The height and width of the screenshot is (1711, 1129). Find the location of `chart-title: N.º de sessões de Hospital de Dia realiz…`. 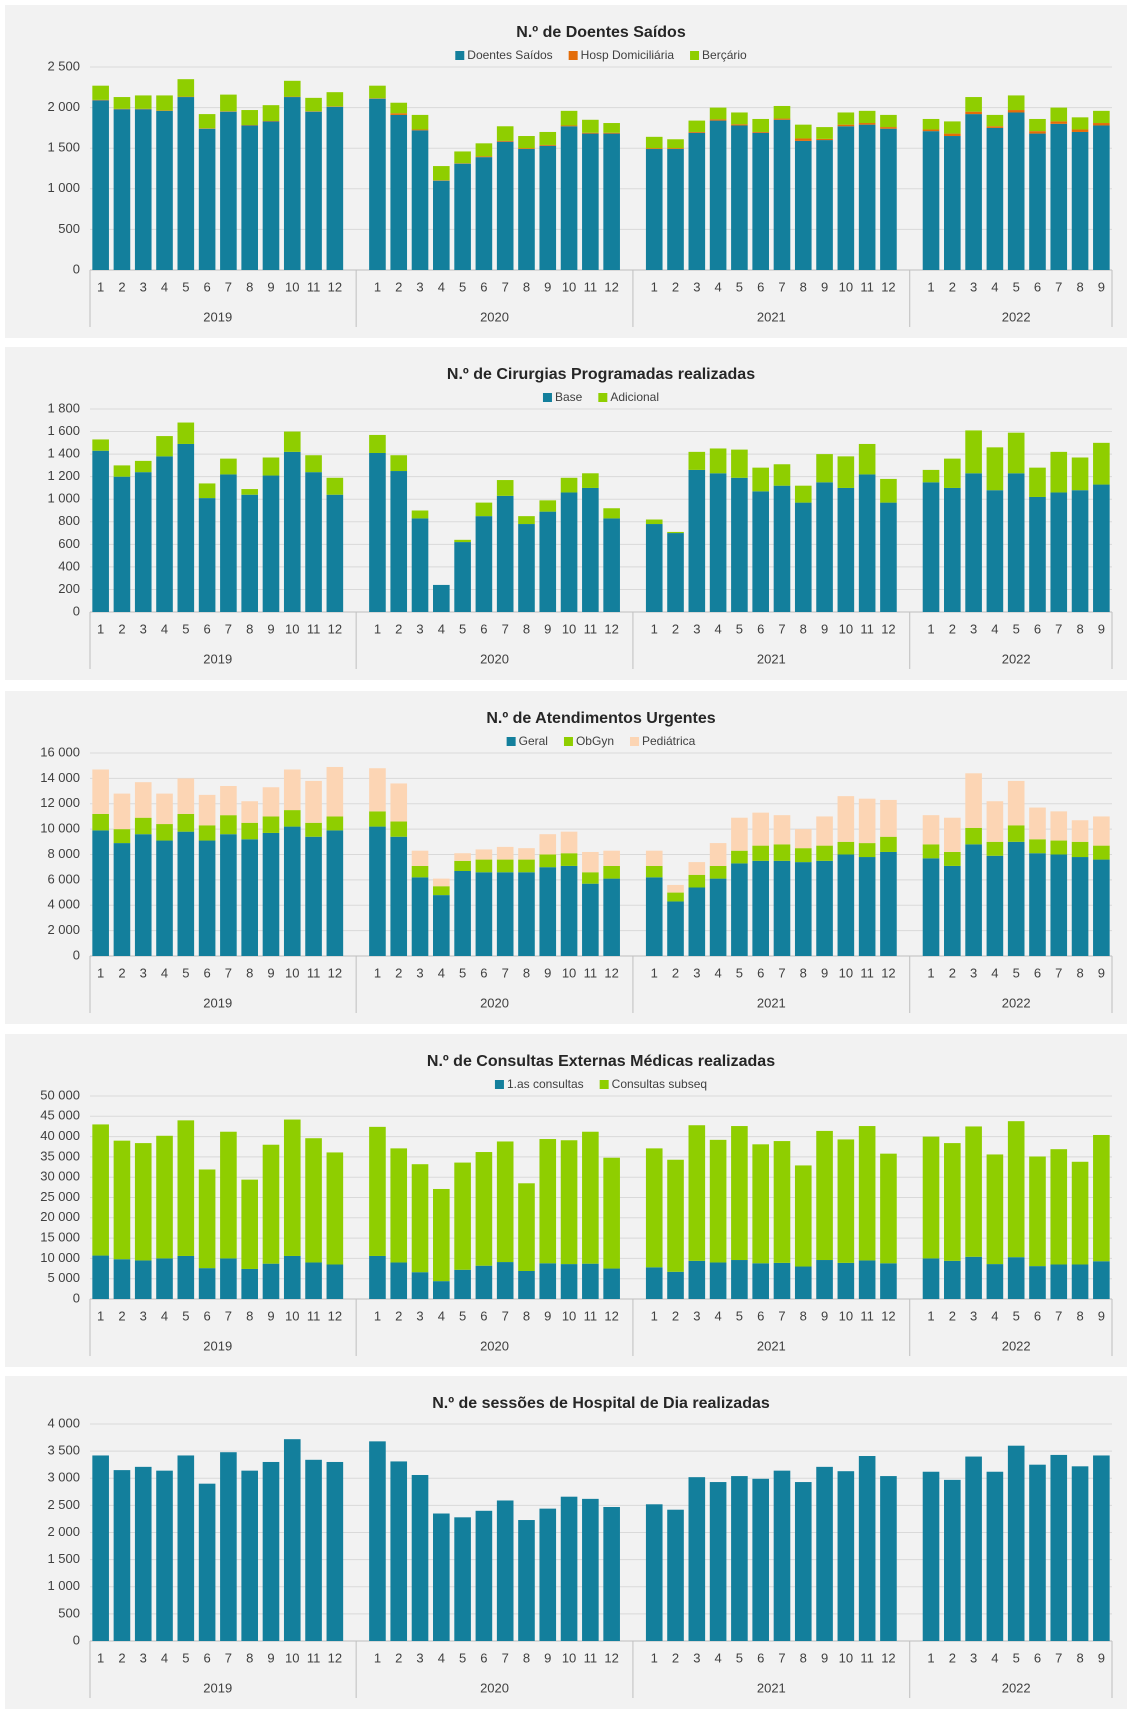

chart-title: N.º de sessões de Hospital de Dia realiz… is located at coordinates (601, 1403).